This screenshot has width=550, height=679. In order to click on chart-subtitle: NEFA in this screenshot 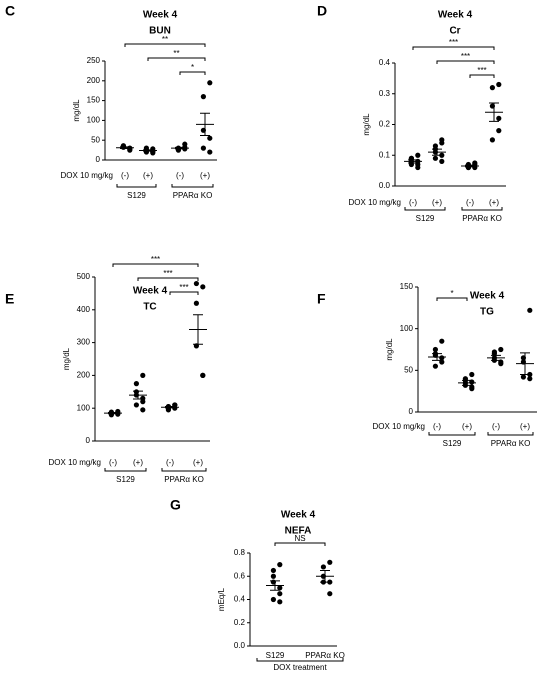, I will do `click(298, 531)`.